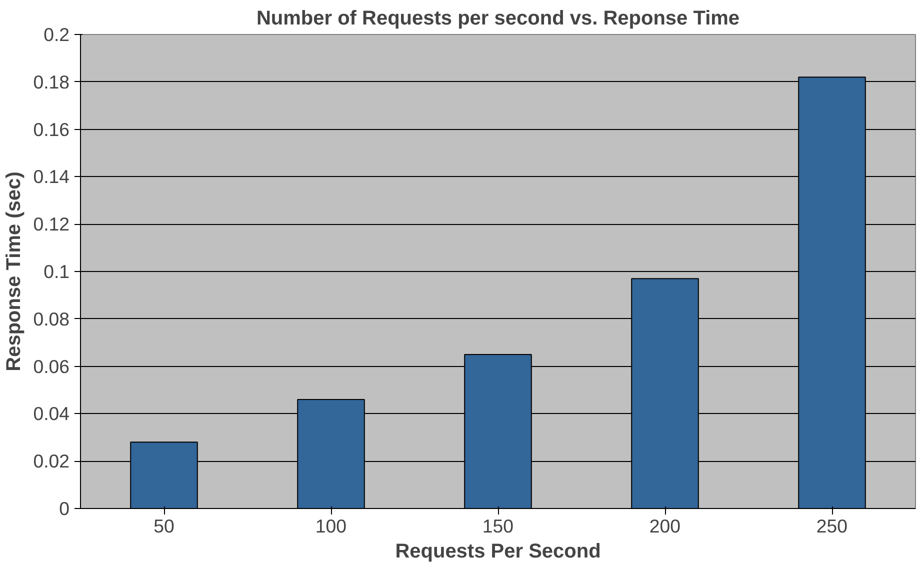 The width and height of the screenshot is (924, 570). What do you see at coordinates (51, 81) in the screenshot?
I see `y-tick-label: 0.18` at bounding box center [51, 81].